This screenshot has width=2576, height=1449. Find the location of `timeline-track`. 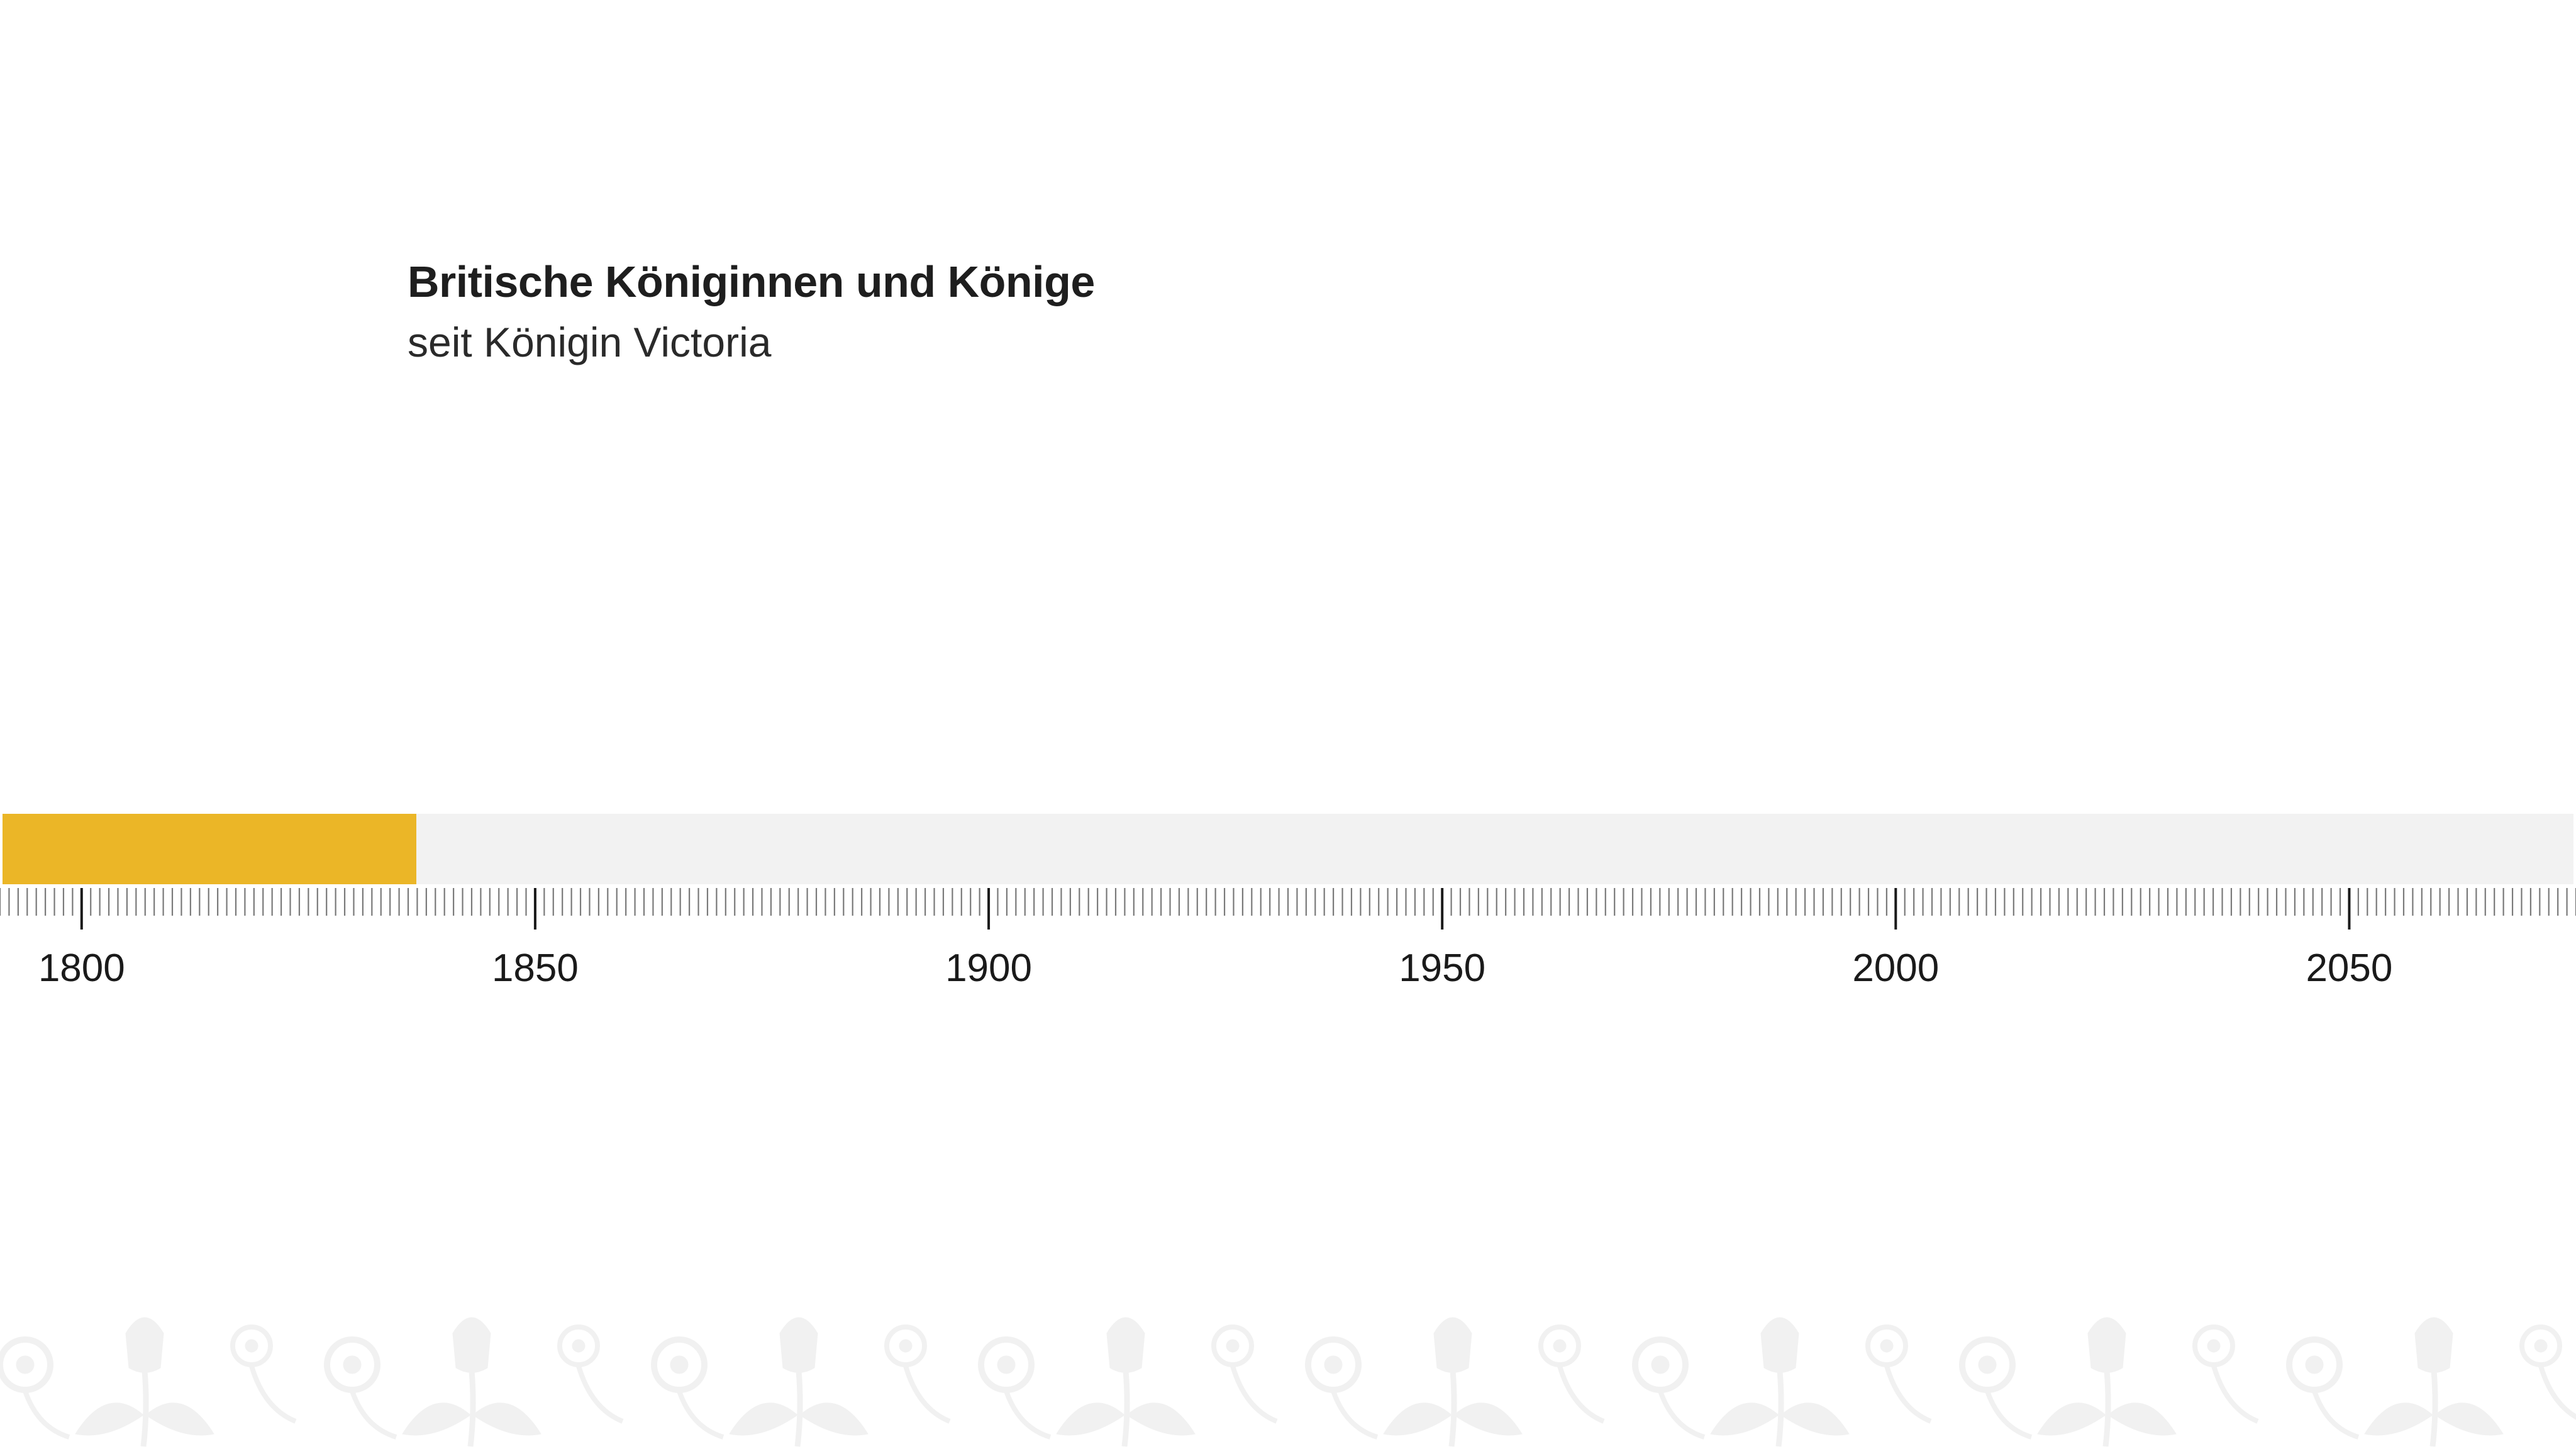

timeline-track is located at coordinates (1288, 849).